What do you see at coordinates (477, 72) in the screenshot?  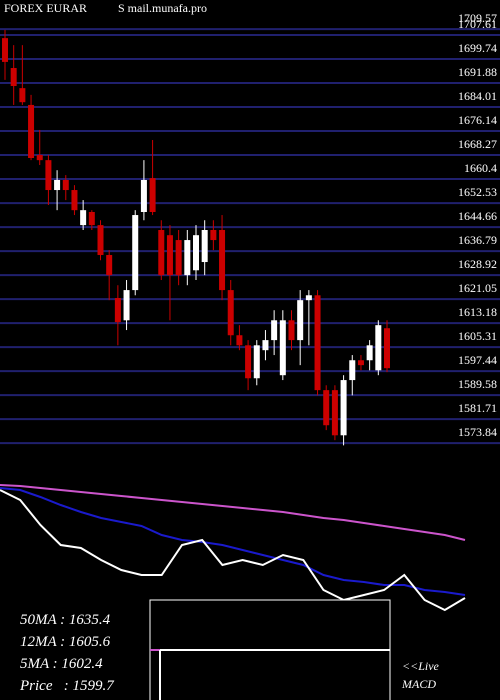 I see `y-tick-label: 1691.88` at bounding box center [477, 72].